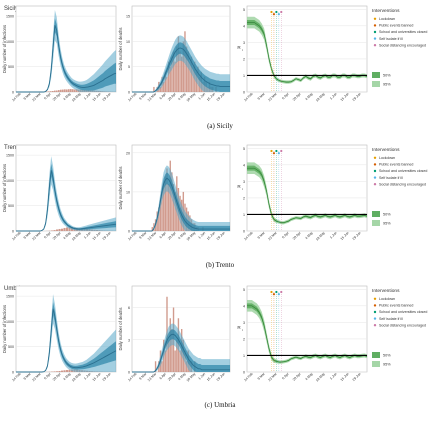  Describe the element at coordinates (10, 322) in the screenshot. I see `infections-ytick-label: 1000` at that location.